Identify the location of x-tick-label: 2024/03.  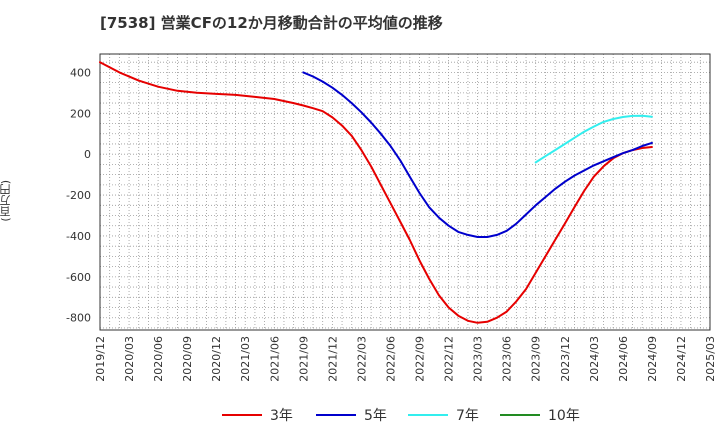
(594, 359).